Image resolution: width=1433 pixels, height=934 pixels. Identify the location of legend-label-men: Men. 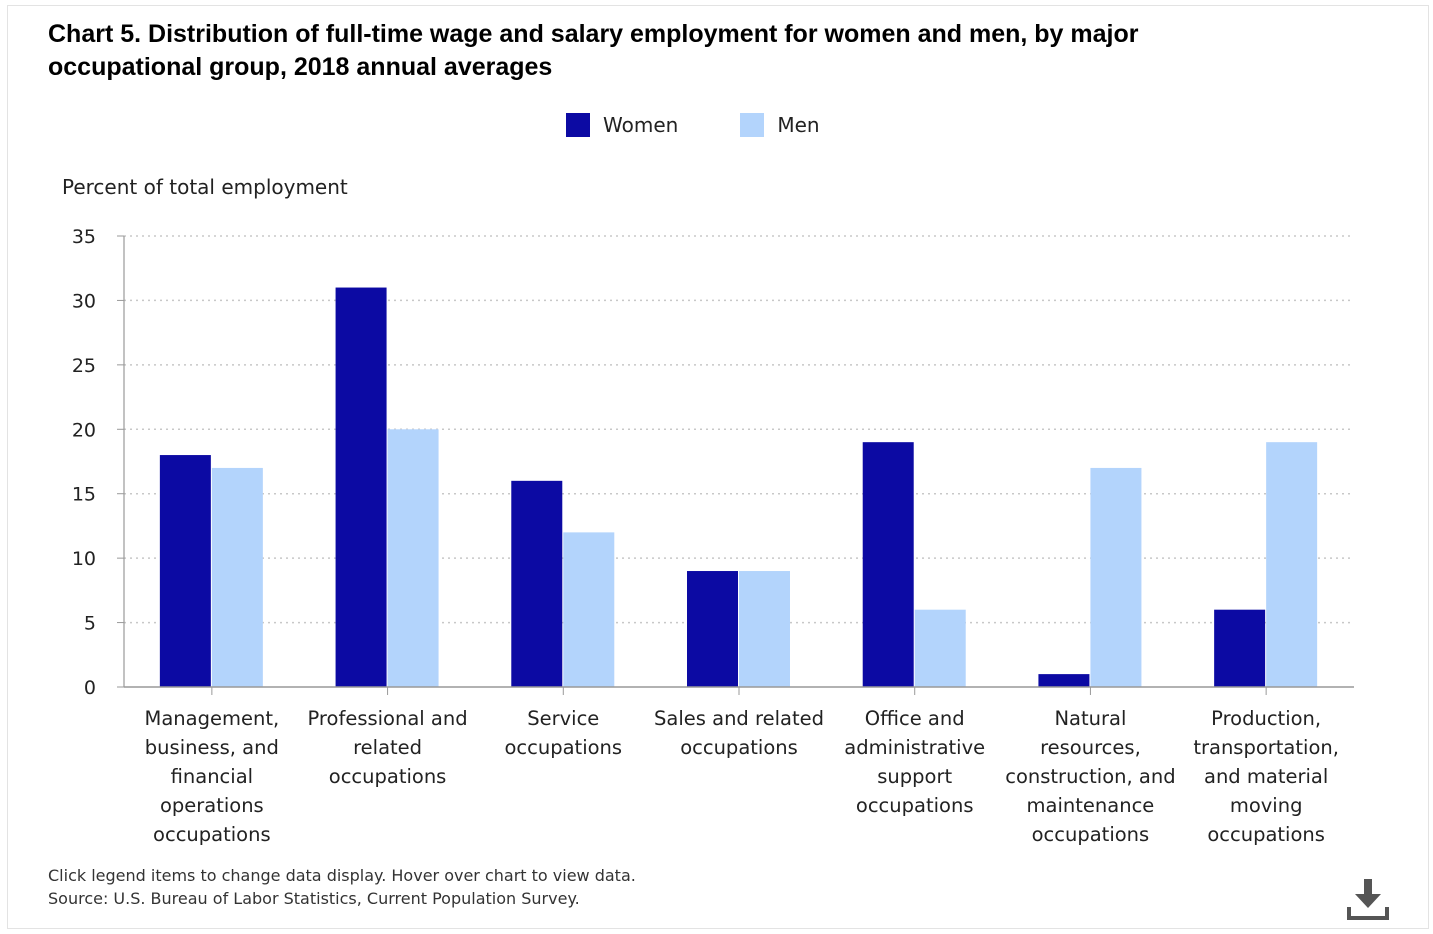
(798, 125).